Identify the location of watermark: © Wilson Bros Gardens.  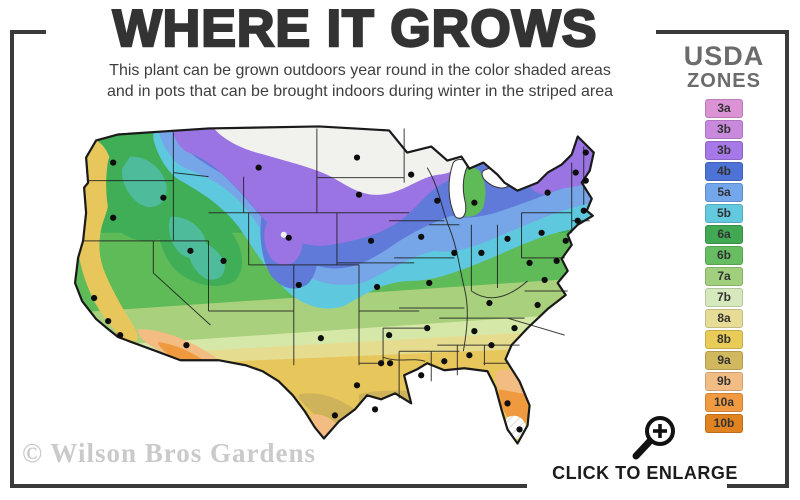
(169, 453).